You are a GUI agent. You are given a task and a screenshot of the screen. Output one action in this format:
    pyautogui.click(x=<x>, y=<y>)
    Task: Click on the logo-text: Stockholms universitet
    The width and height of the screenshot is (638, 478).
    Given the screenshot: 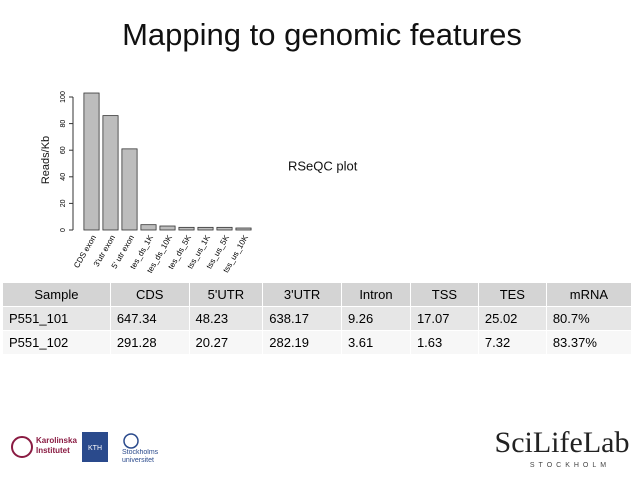 What is the action you would take?
    pyautogui.click(x=140, y=456)
    